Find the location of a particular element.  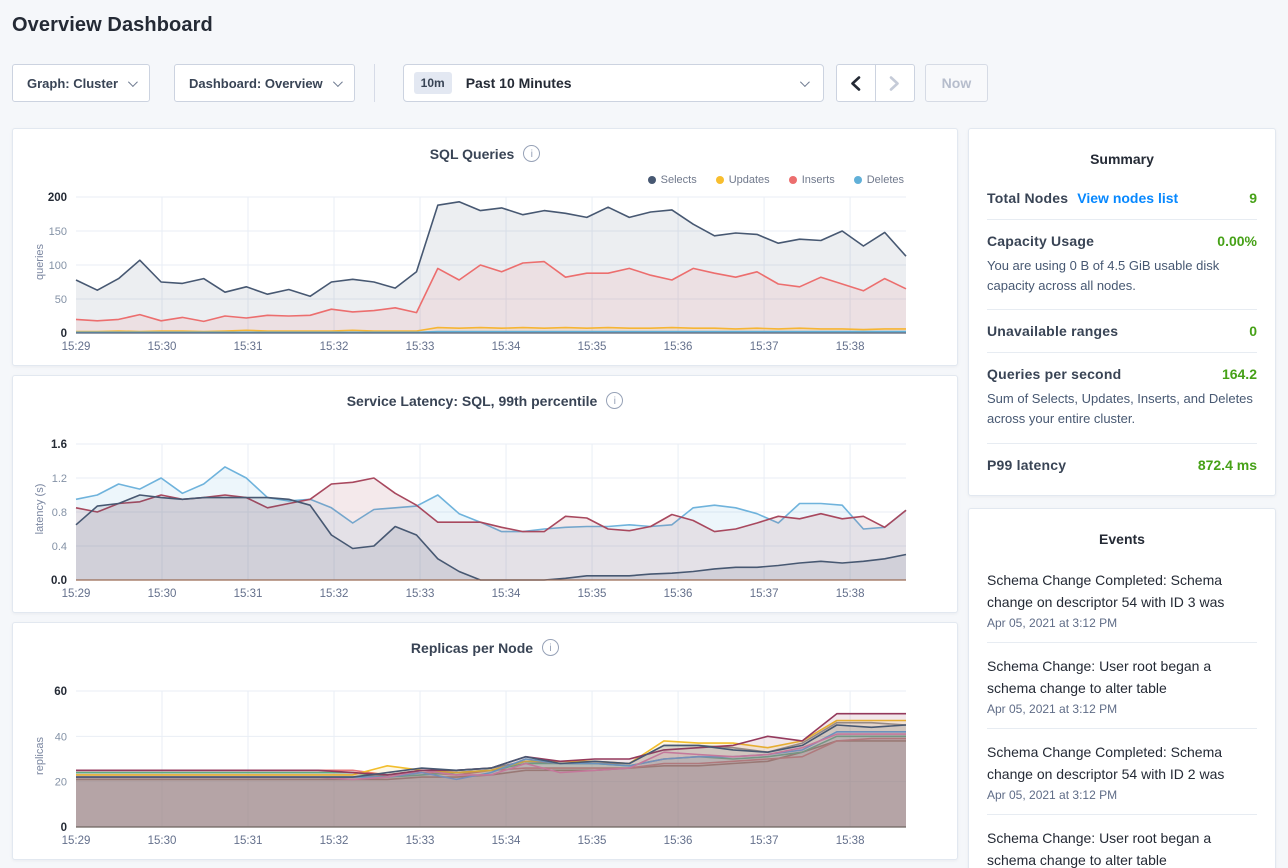

time-range-badge: 10m is located at coordinates (432, 83).